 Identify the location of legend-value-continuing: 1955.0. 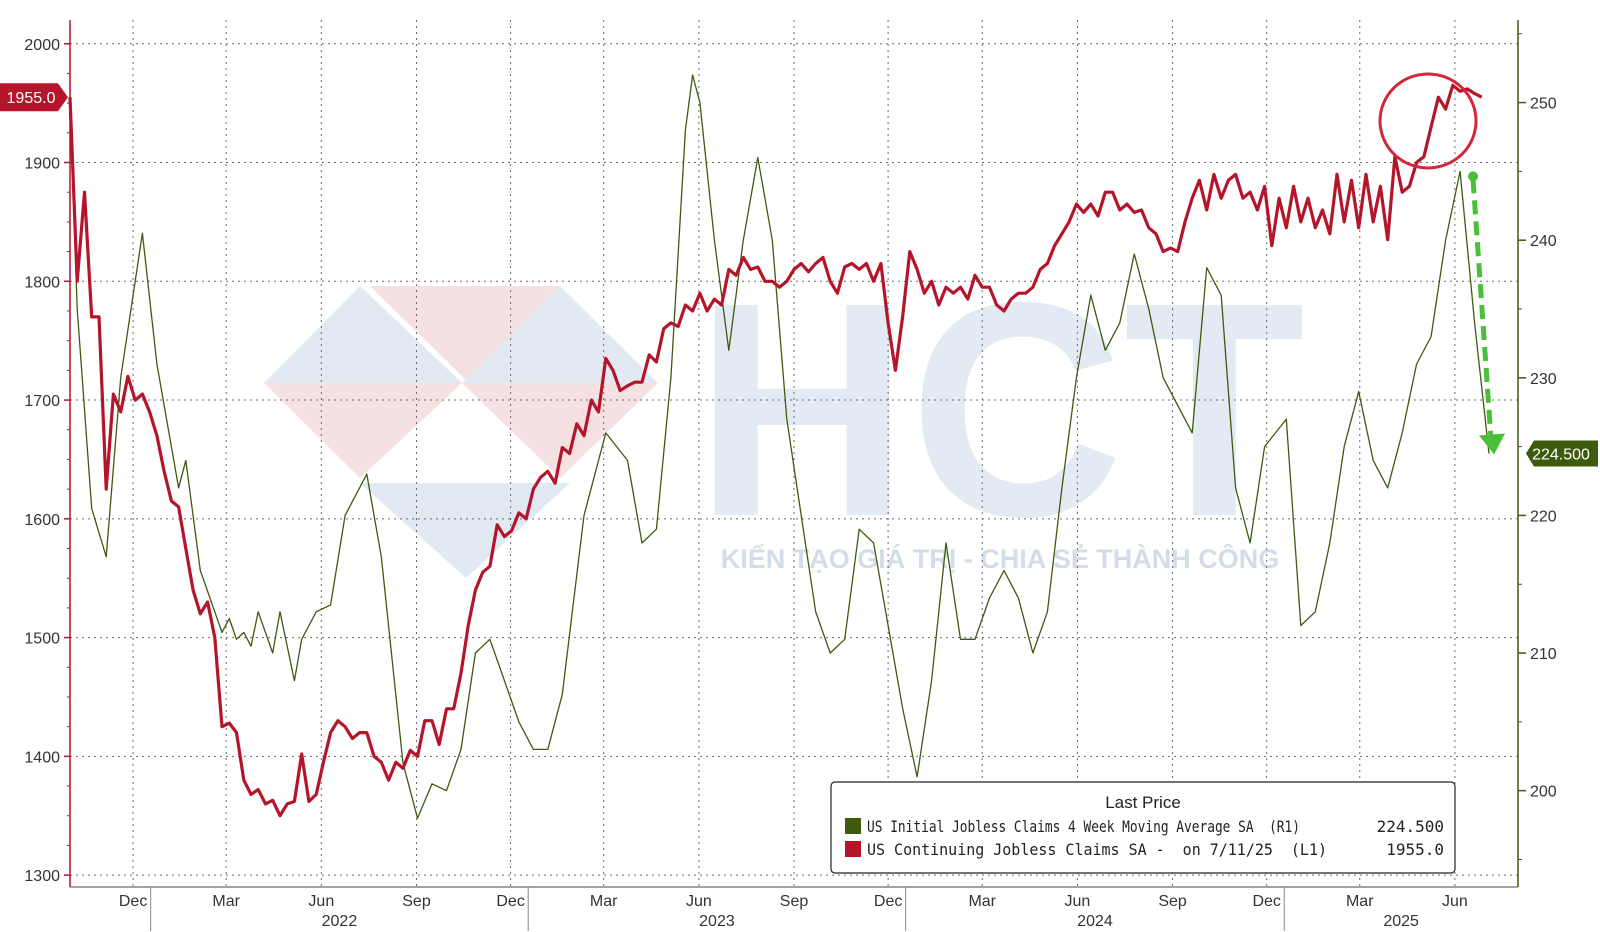
(1415, 849).